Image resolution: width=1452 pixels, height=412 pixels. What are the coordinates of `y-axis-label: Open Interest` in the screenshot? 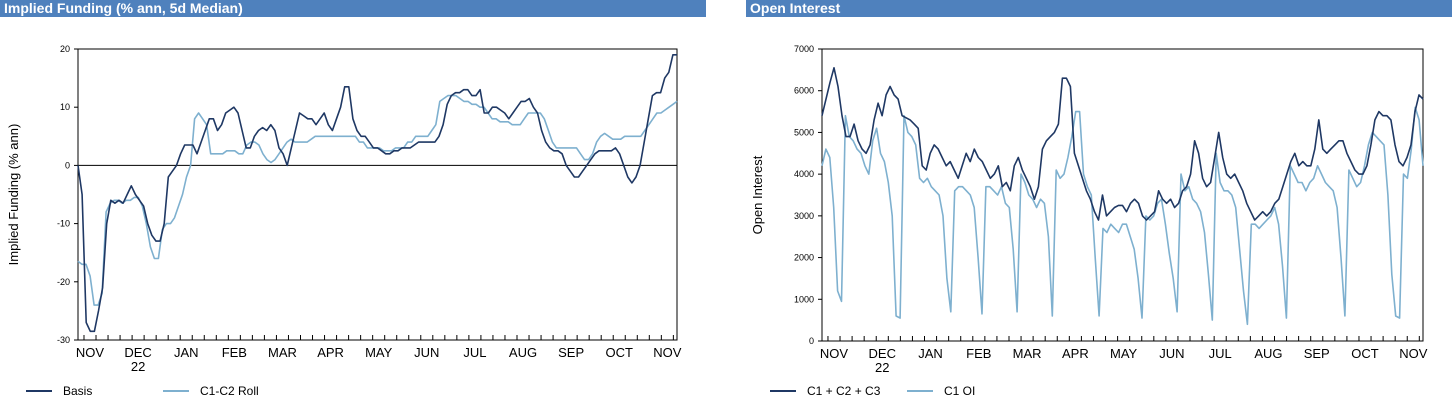 It's located at (757, 194).